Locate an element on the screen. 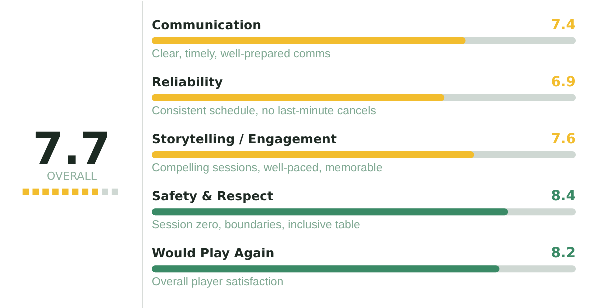  category-label: Communication is located at coordinates (207, 24).